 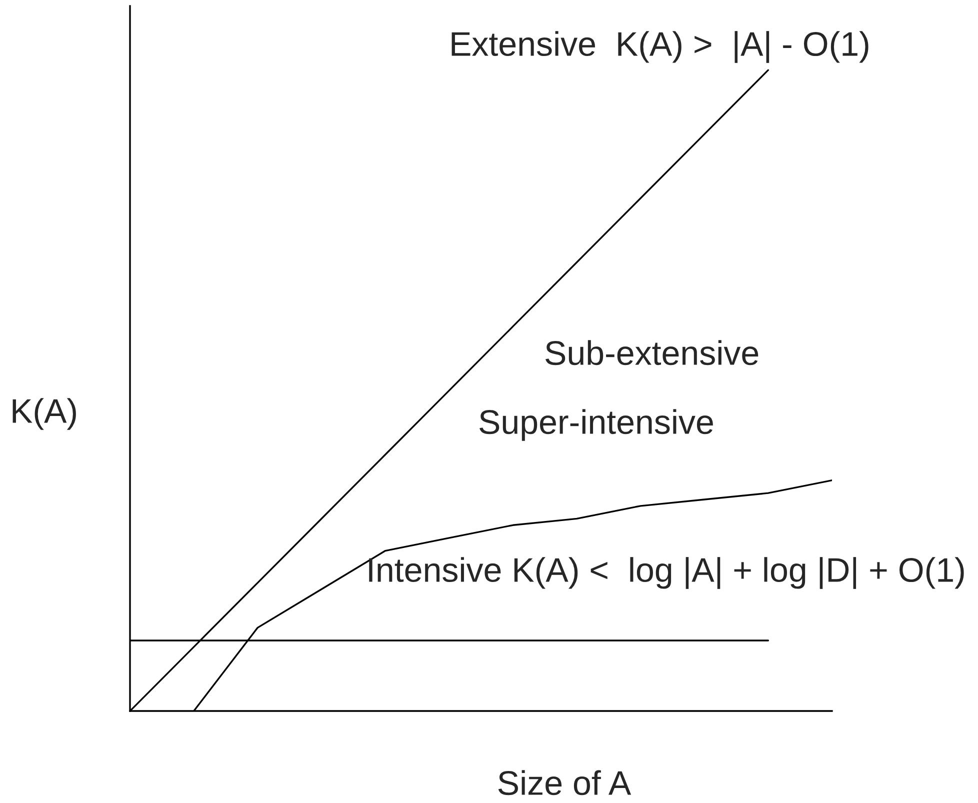 What do you see at coordinates (666, 573) in the screenshot?
I see `annotation: Intensive K(A) < log |A| + log |D| + O(1)` at bounding box center [666, 573].